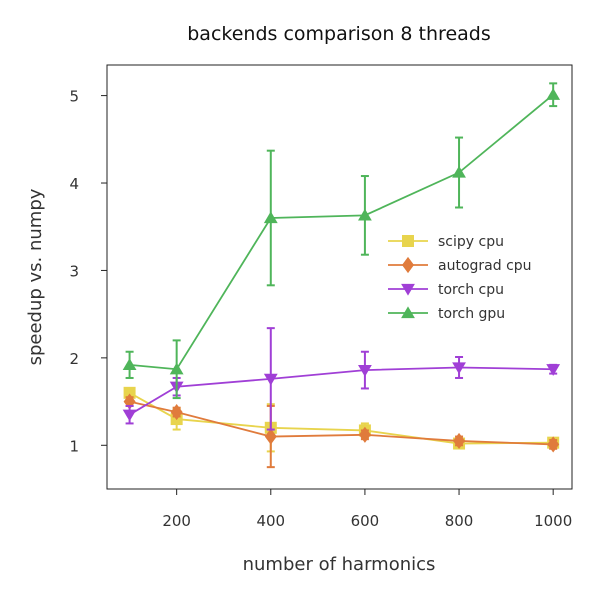  I want to click on legend-label: torch cpu, so click(471, 290).